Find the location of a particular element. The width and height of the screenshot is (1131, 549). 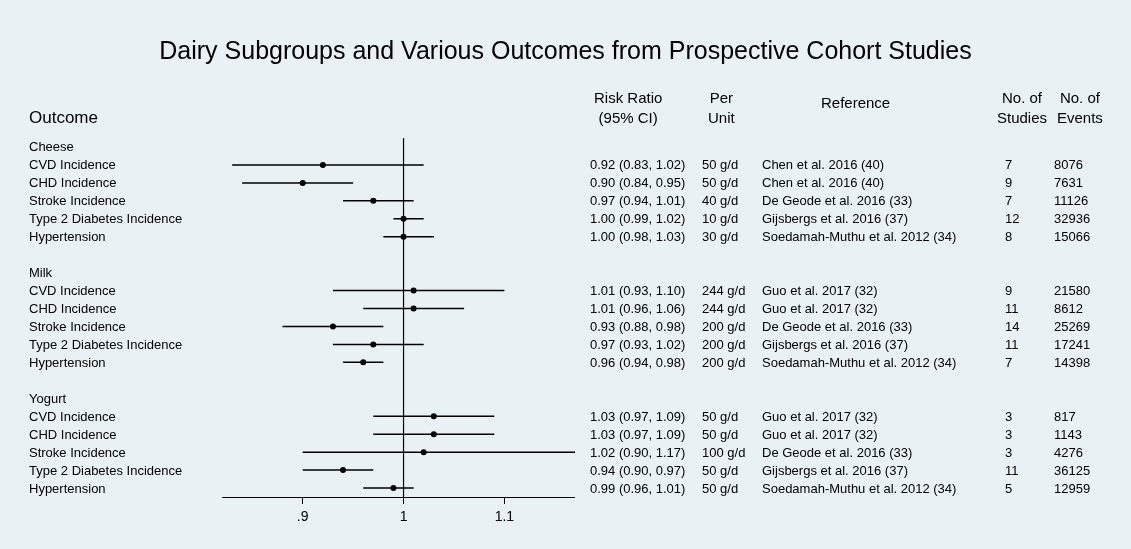

text: 11126 is located at coordinates (1071, 200).